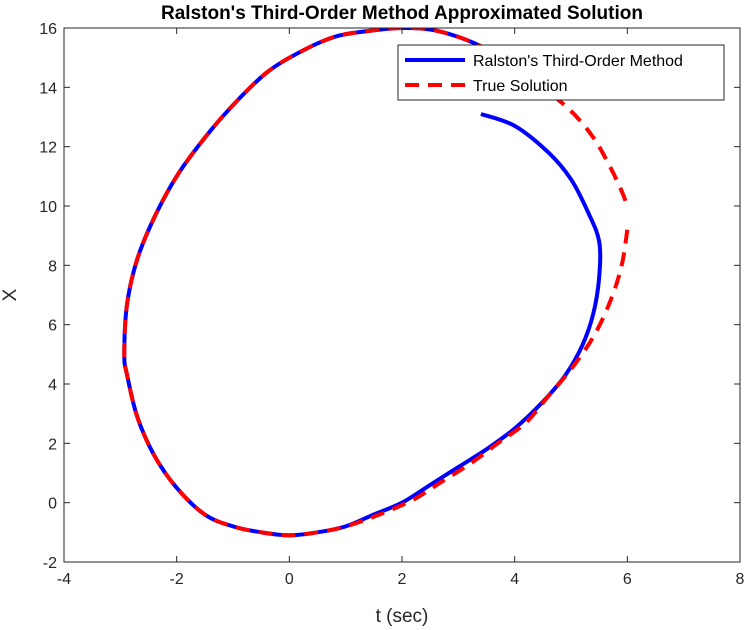  What do you see at coordinates (740, 579) in the screenshot?
I see `x-tick-label: 8` at bounding box center [740, 579].